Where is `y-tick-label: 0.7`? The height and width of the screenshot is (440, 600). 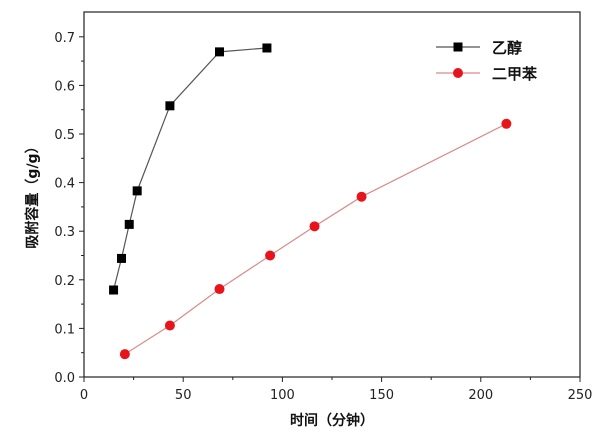
y-tick-label: 0.7 is located at coordinates (64, 38).